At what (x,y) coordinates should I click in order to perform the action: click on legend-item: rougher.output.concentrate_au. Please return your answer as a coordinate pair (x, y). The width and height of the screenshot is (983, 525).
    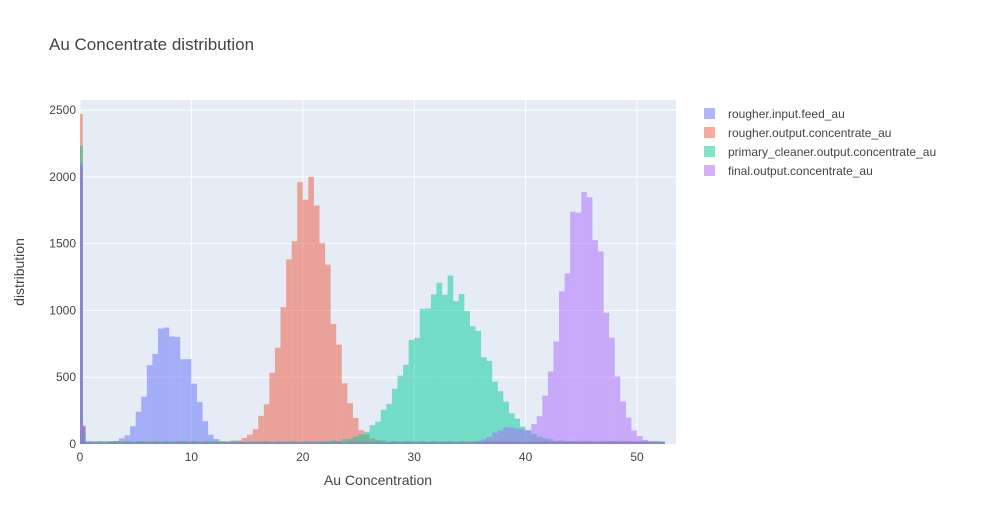
    Looking at the image, I should click on (797, 133).